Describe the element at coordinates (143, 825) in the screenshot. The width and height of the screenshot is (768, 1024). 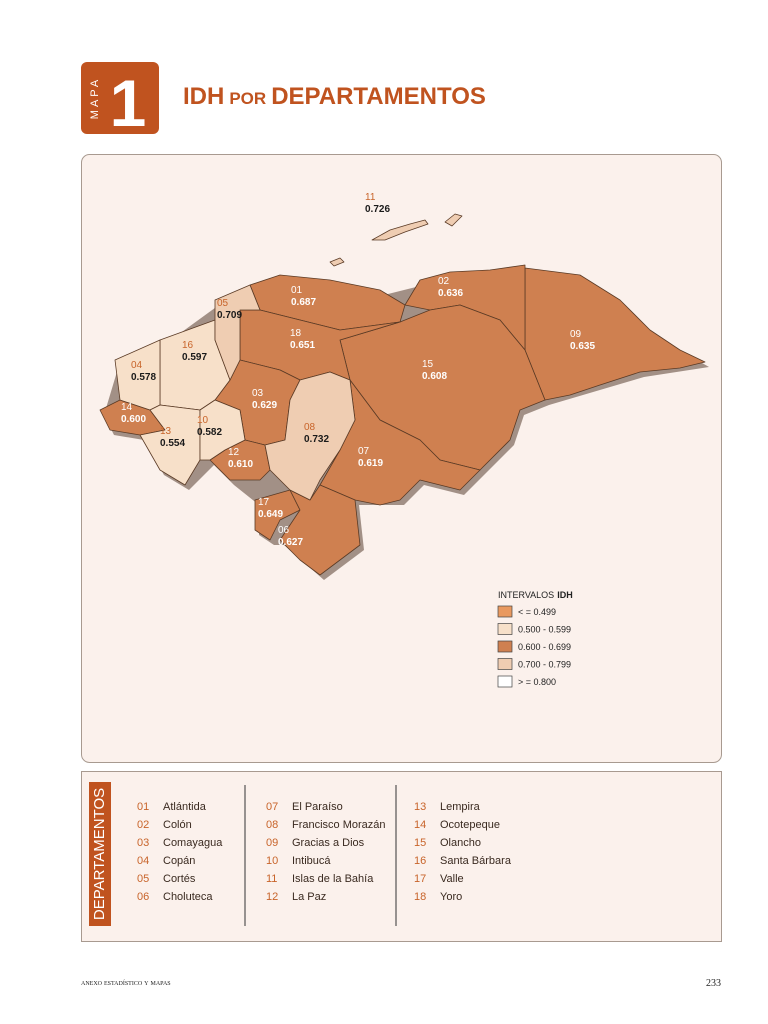
I see `department-code: 02` at that location.